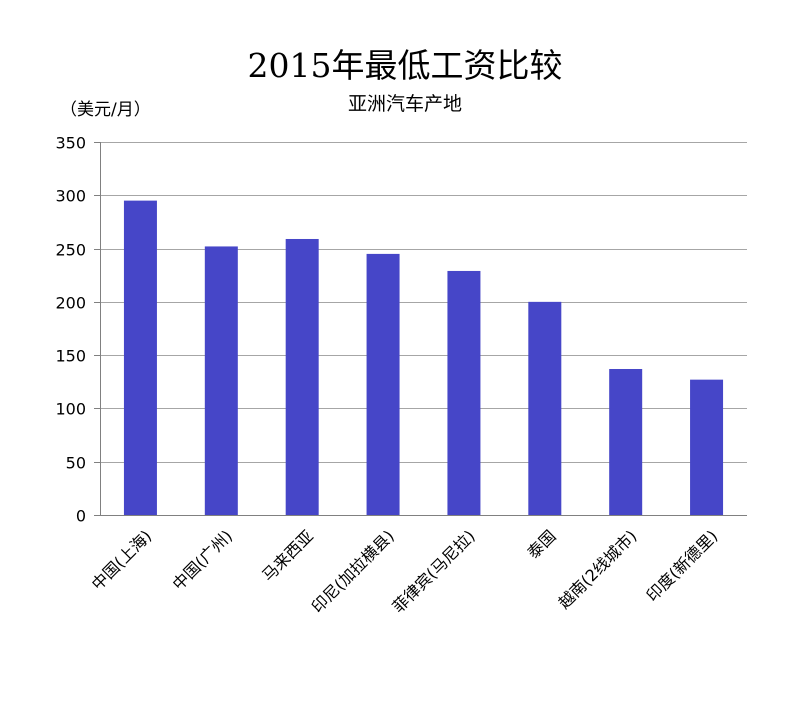  What do you see at coordinates (81, 516) in the screenshot?
I see `y-tick-label: 0` at bounding box center [81, 516].